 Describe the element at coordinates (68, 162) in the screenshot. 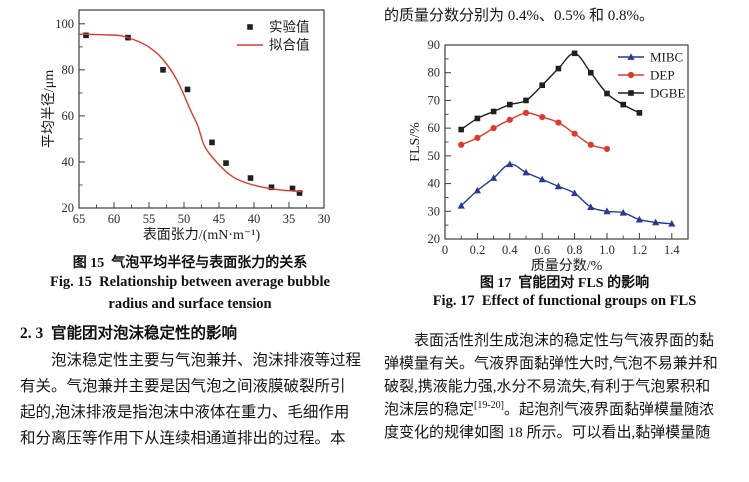

I see `fig15-y-tick-label: 40` at that location.